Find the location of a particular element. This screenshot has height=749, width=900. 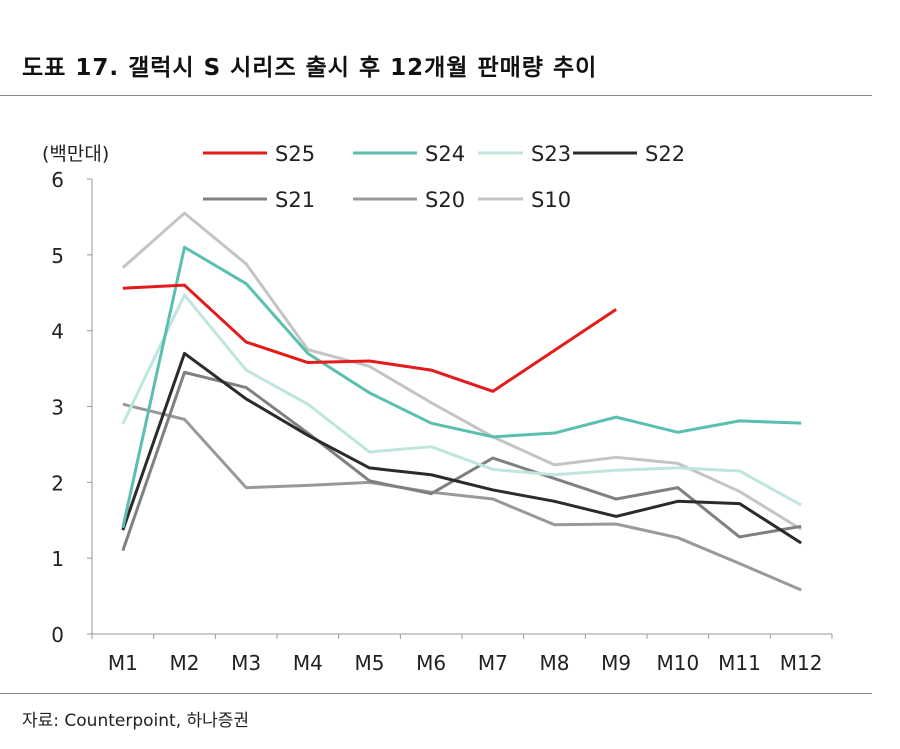

legend-item-s20: S20 is located at coordinates (409, 200).